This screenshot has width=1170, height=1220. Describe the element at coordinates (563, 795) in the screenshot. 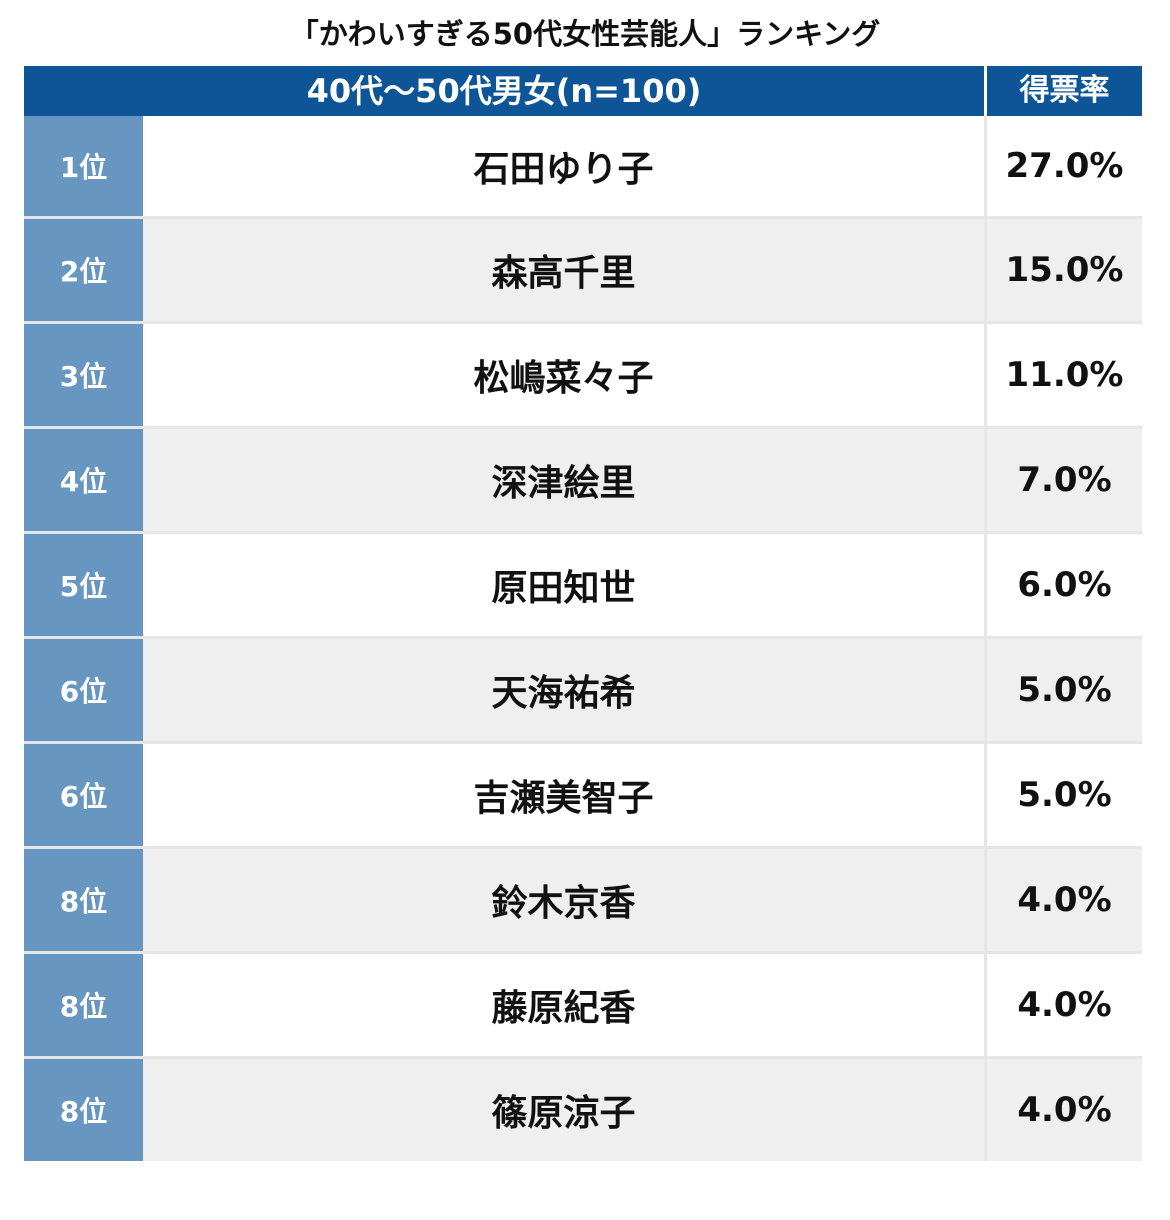

I see `name-cell: 吉瀬美智子` at that location.